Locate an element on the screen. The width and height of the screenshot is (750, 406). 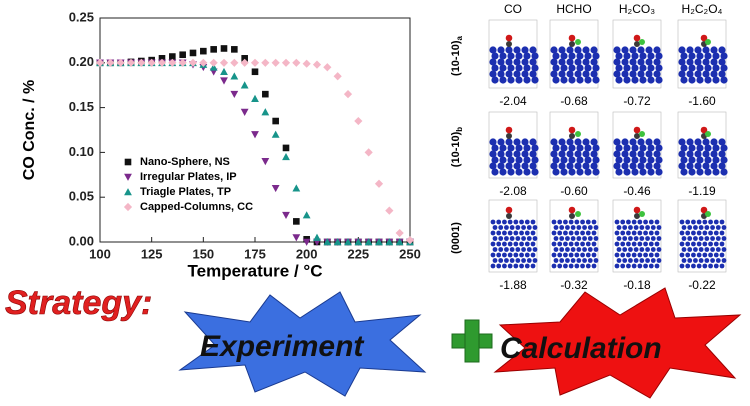
row-label-sub: a is located at coordinates (459, 37).